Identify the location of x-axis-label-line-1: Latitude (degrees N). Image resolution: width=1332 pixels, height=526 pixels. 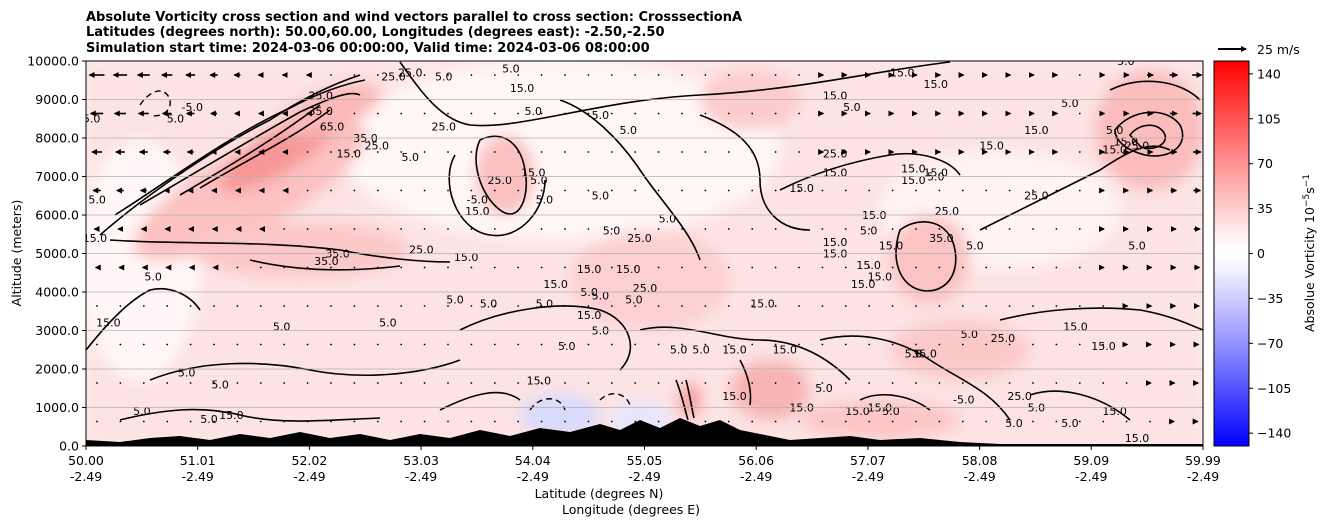
(599, 493).